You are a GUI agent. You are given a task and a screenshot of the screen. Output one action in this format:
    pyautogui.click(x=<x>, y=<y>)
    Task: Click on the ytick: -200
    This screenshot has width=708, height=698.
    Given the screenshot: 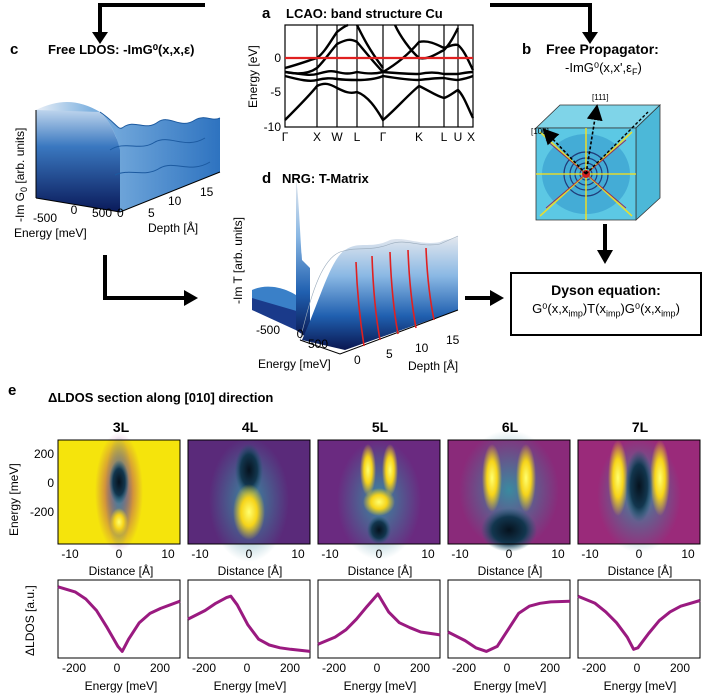 What is the action you would take?
    pyautogui.click(x=42, y=512)
    